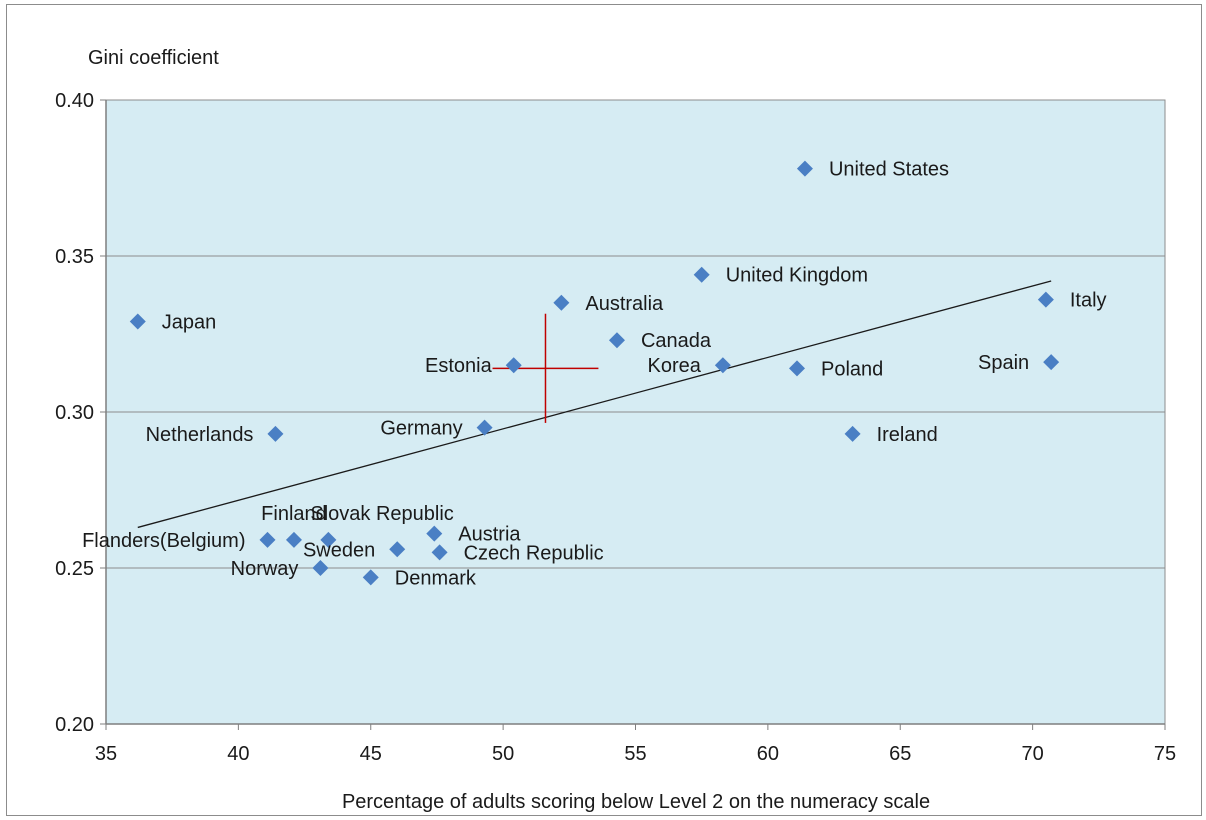 This screenshot has width=1206, height=820. Describe the element at coordinates (200, 435) in the screenshot. I see `label-netherlands: Netherlands` at that location.